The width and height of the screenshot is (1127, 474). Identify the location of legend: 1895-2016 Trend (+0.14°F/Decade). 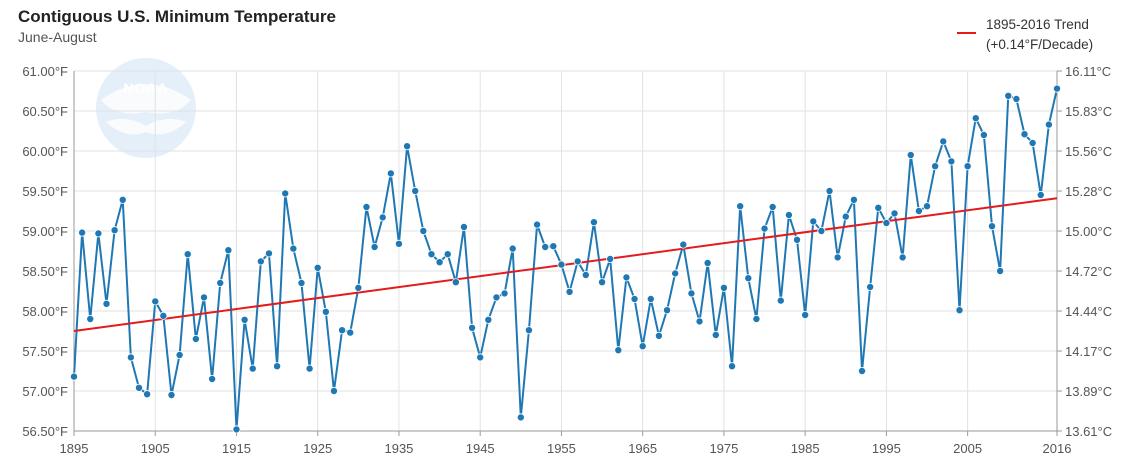
(1025, 34).